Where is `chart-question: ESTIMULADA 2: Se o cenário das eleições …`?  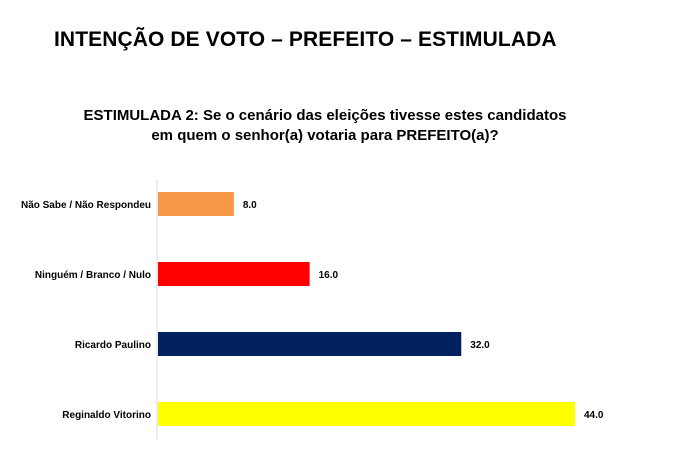
chart-question: ESTIMULADA 2: Se o cenário das eleições … is located at coordinates (325, 126).